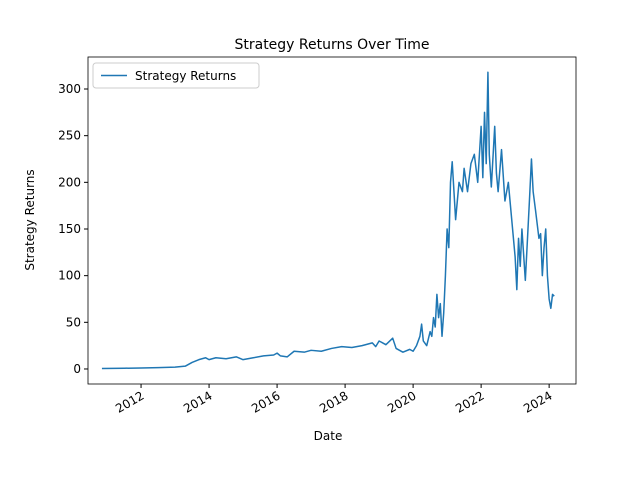  Describe the element at coordinates (30, 219) in the screenshot. I see `y-axis-label: Strategy Returns` at that location.